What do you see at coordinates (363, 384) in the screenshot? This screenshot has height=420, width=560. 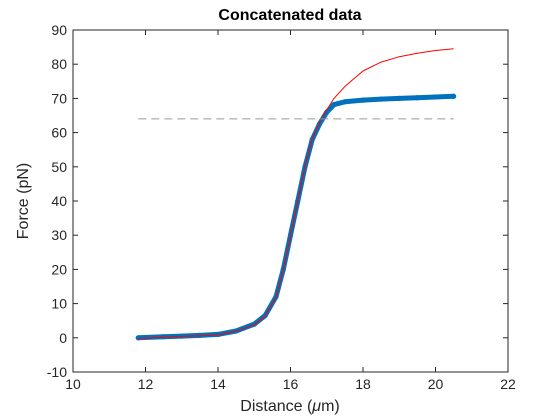 I see `x-tick-label: 18` at bounding box center [363, 384].